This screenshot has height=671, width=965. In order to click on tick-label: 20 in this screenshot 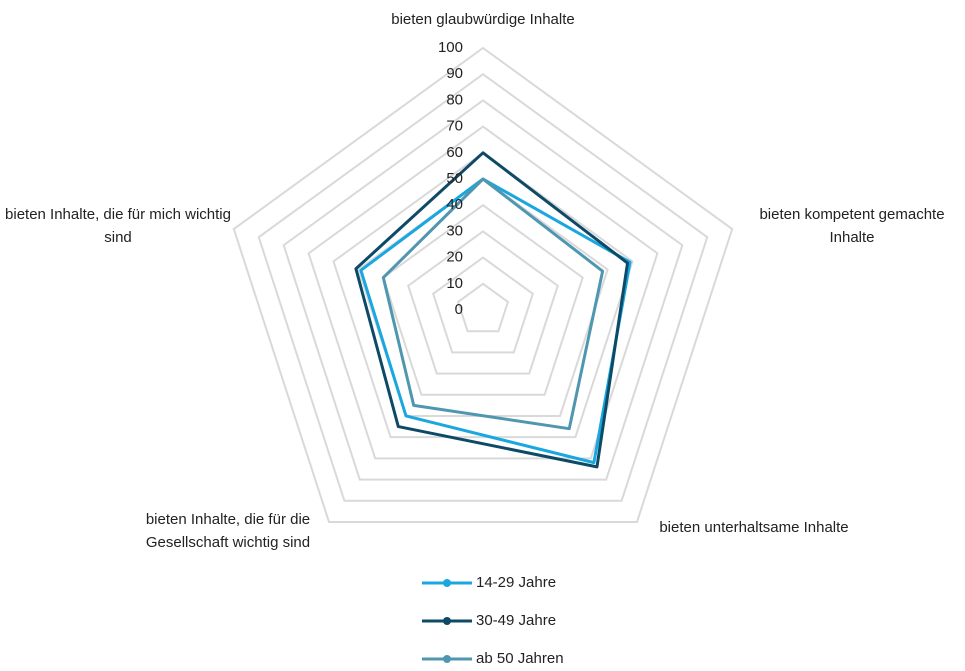, I will do `click(454, 257)`.